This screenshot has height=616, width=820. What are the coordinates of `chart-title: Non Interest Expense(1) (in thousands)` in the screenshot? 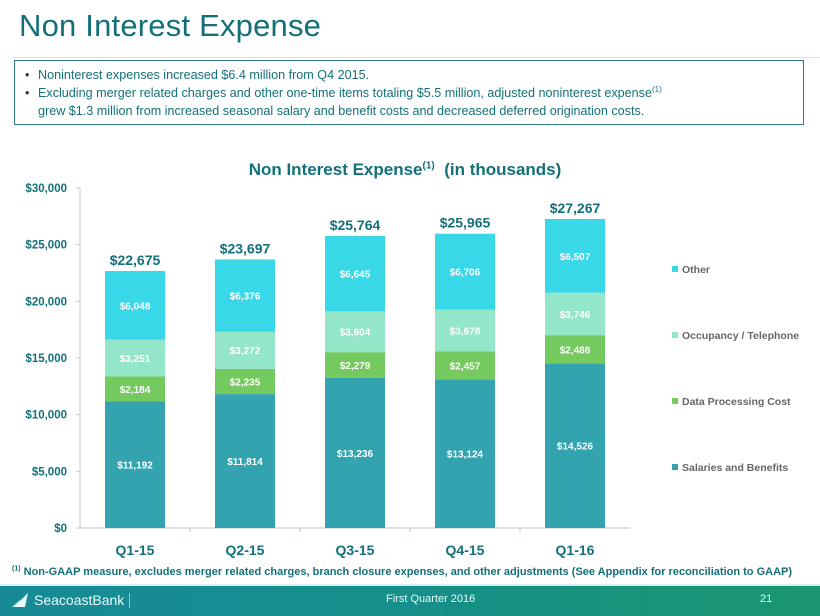 It's located at (350, 170).